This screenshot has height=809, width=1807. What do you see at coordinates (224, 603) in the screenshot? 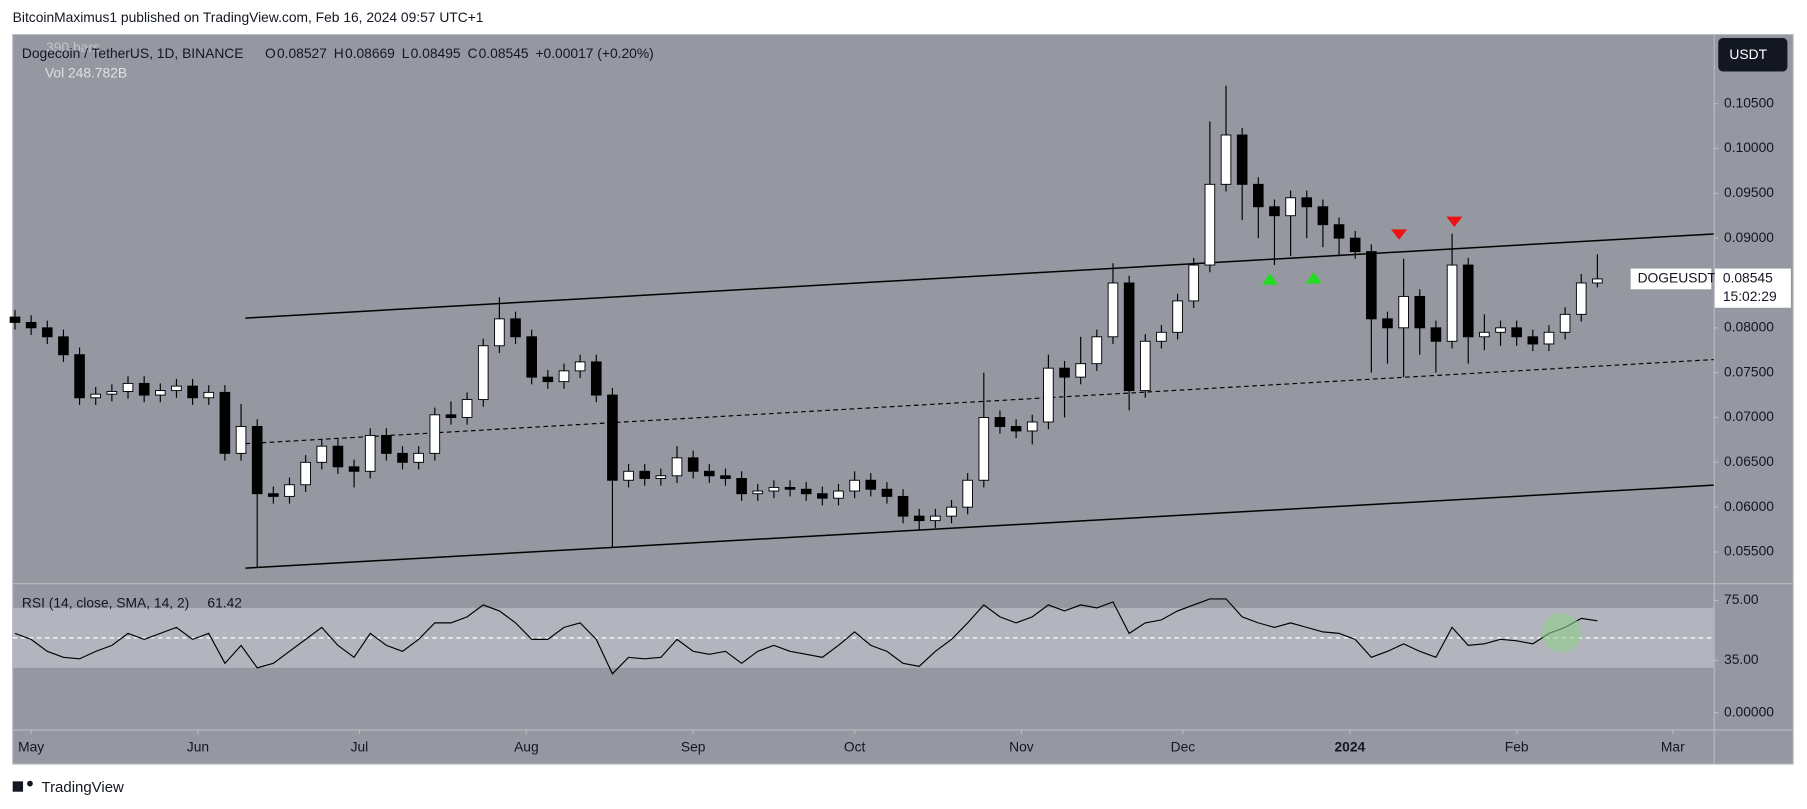
I see `rsi-value: 61.42` at bounding box center [224, 603].